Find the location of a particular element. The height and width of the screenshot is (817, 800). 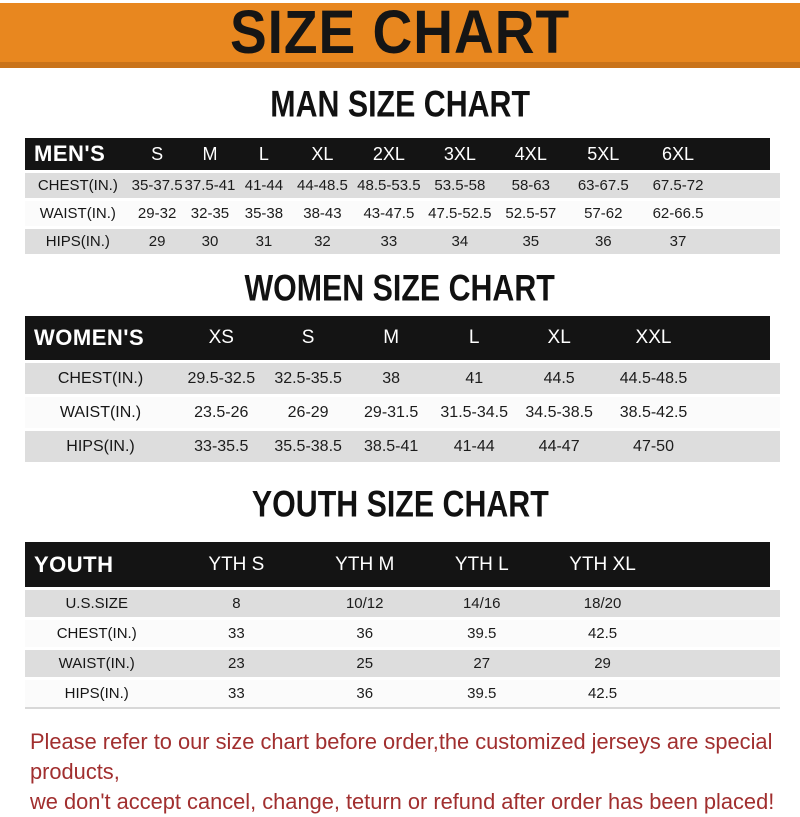

size-cell: 23.5-26 is located at coordinates (221, 412).